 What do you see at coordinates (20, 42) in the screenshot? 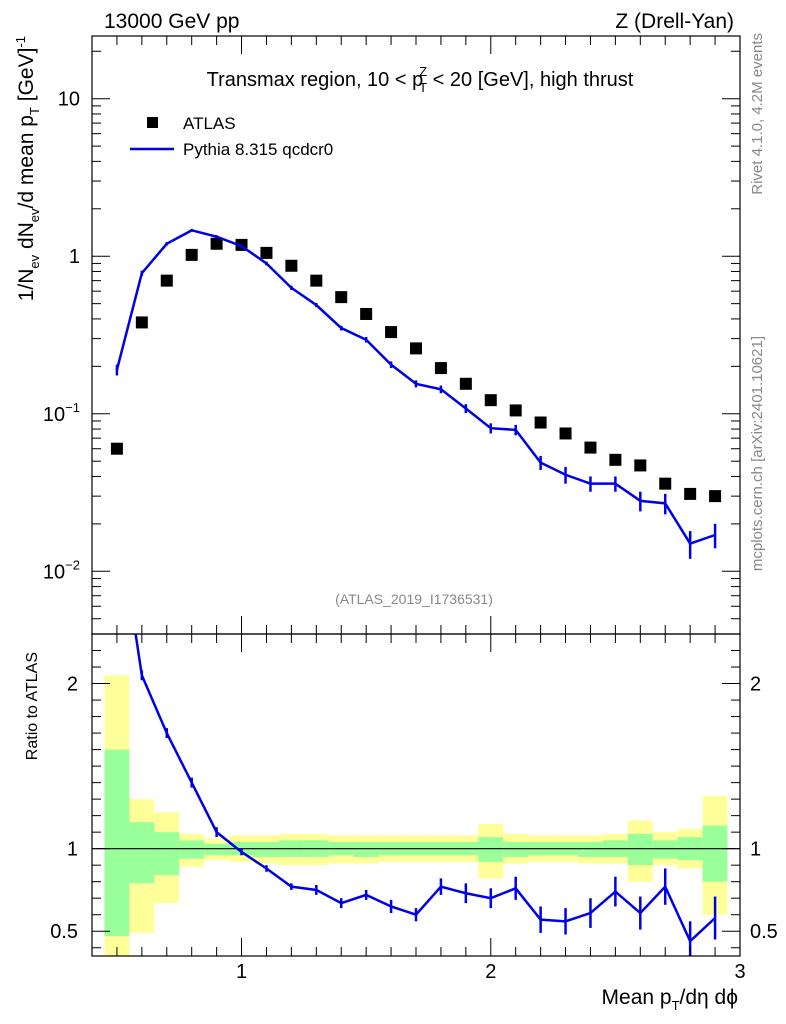
I see `ylabel-d-sup: -1` at bounding box center [20, 42].